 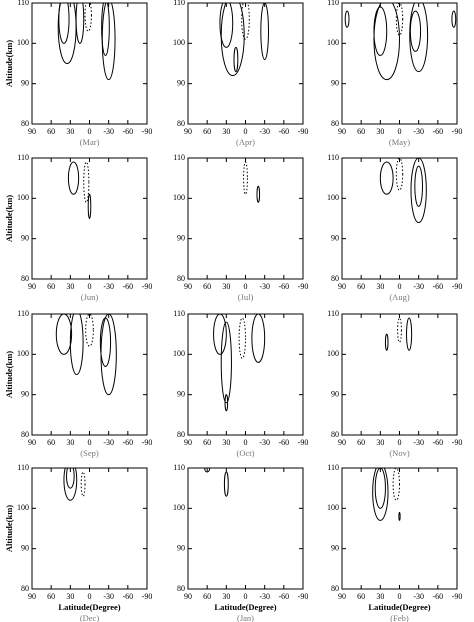 What do you see at coordinates (245, 617) in the screenshot?
I see `panel-title: (Jan)` at bounding box center [245, 617].